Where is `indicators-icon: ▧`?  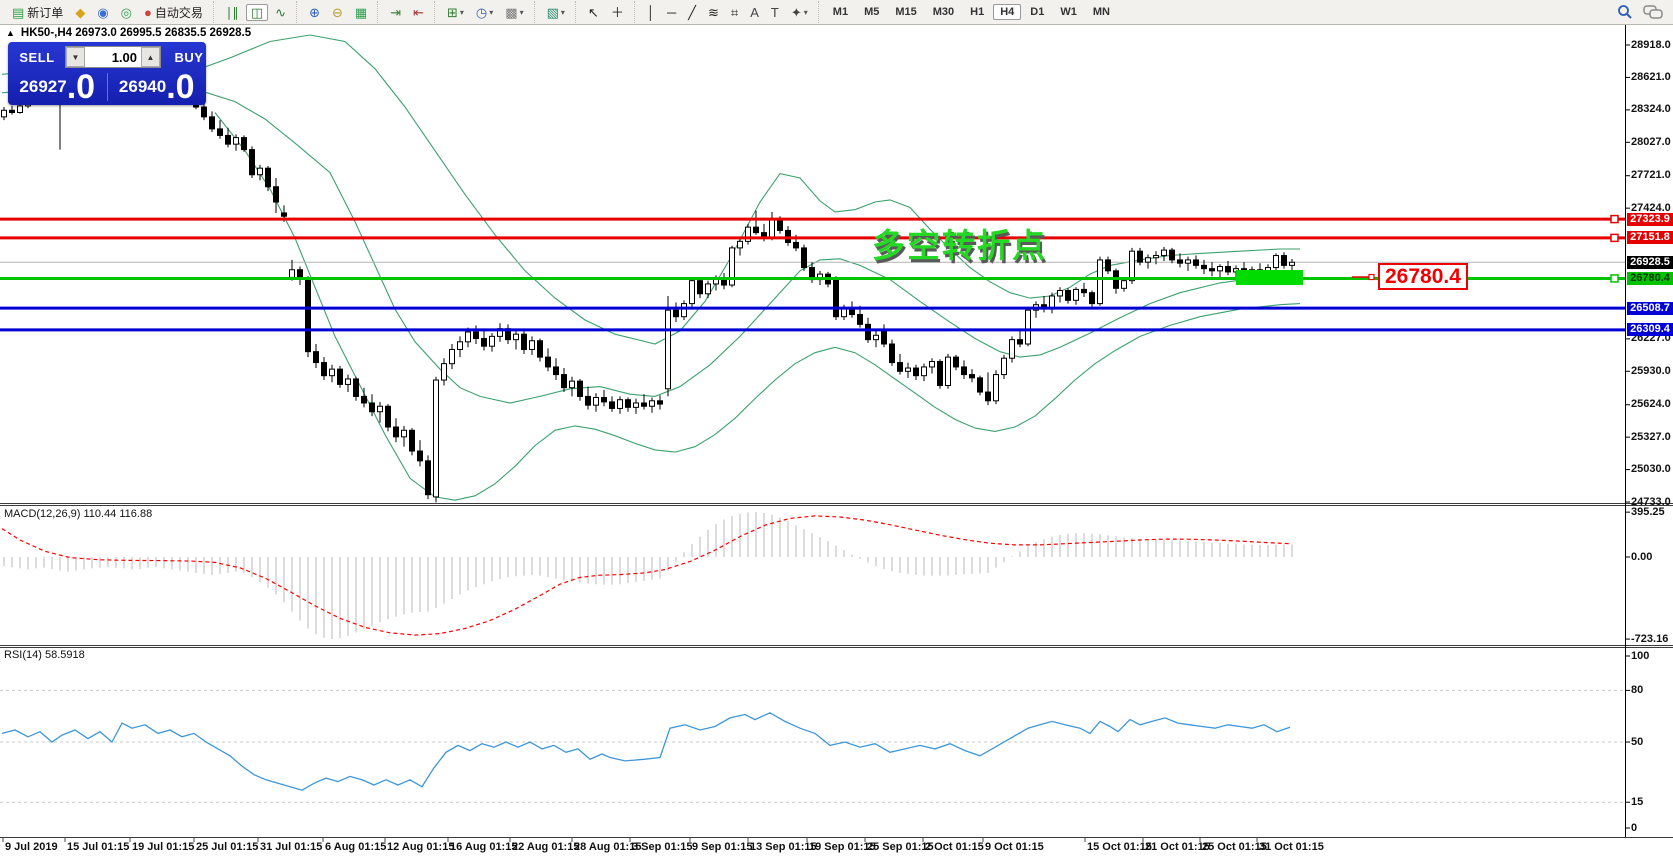
indicators-icon: ▧ is located at coordinates (552, 12).